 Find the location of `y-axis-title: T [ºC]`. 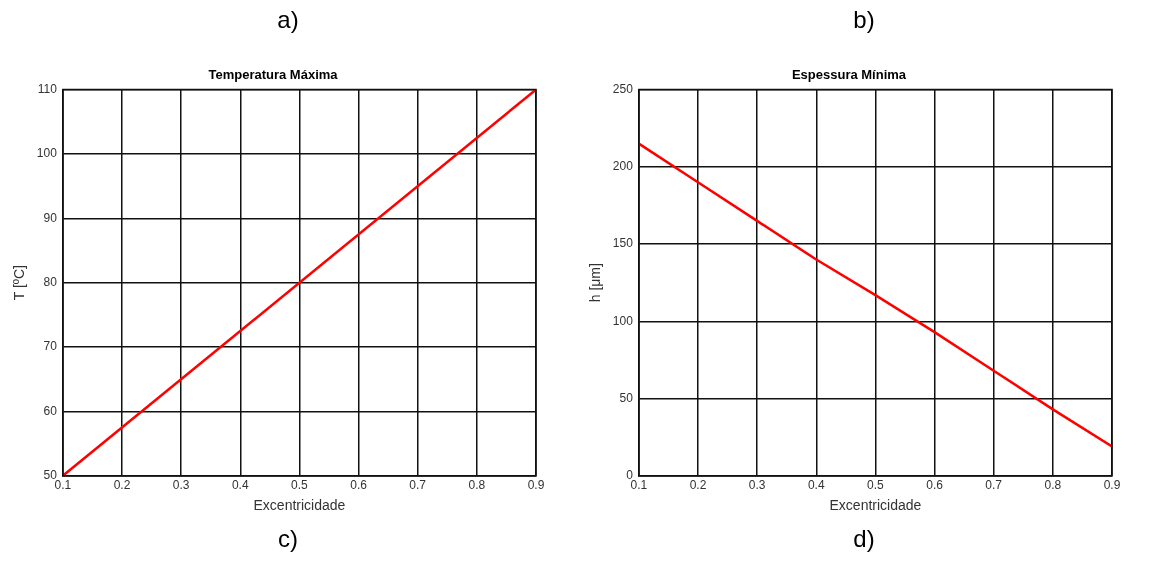

y-axis-title: T [ºC] is located at coordinates (19, 283).